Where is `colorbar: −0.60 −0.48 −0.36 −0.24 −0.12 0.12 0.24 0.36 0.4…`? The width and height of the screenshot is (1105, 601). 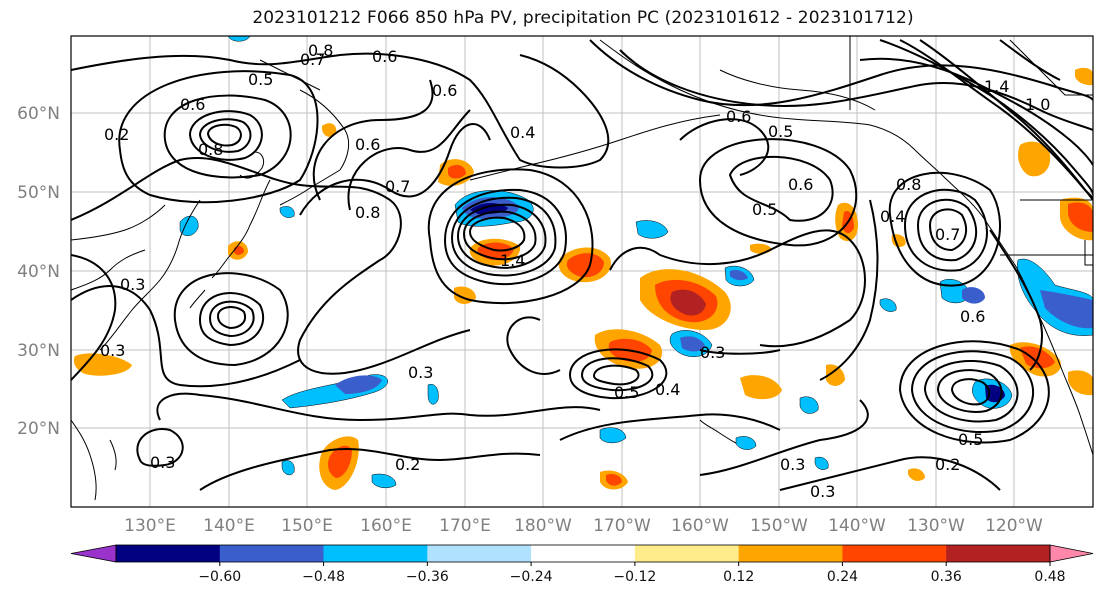 colorbar: −0.60 −0.48 −0.36 −0.24 −0.12 0.12 0.24 0.36 0.4… is located at coordinates (582, 564).